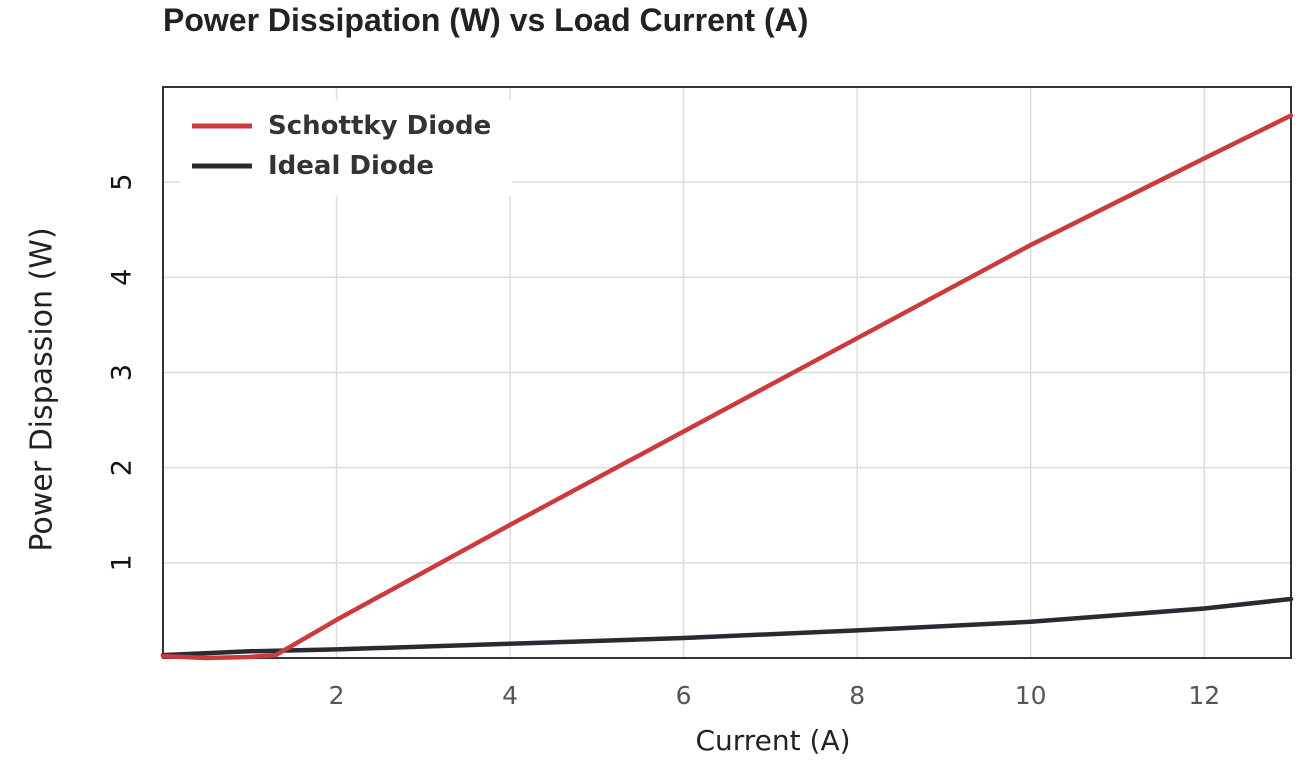 This screenshot has height=769, width=1310. I want to click on y-axis-ticks: 1 2 3 4 5, so click(122, 373).